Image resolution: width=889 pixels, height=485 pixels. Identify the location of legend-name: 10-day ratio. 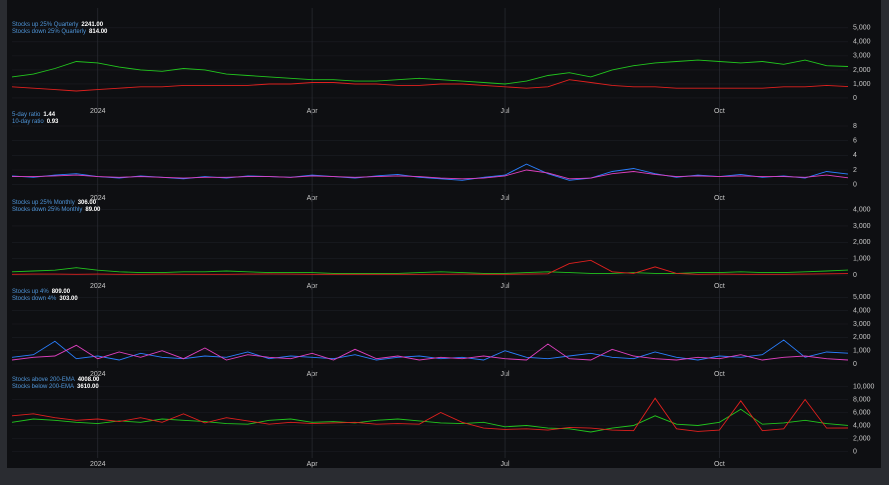
(28, 122).